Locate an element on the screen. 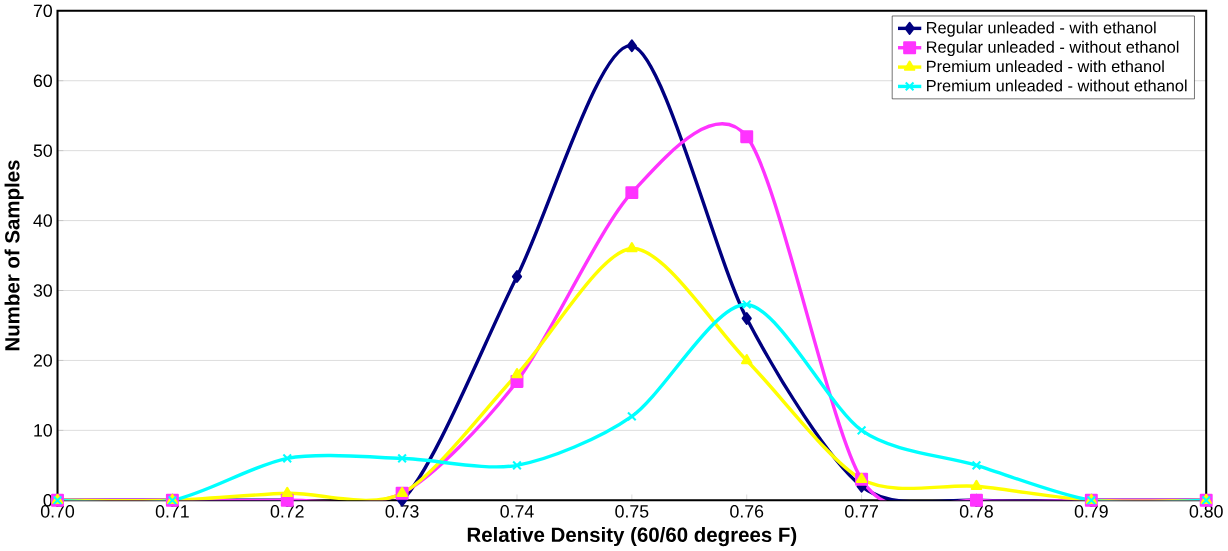 This screenshot has height=551, width=1228. x-tick-label: 0.75 is located at coordinates (632, 511).